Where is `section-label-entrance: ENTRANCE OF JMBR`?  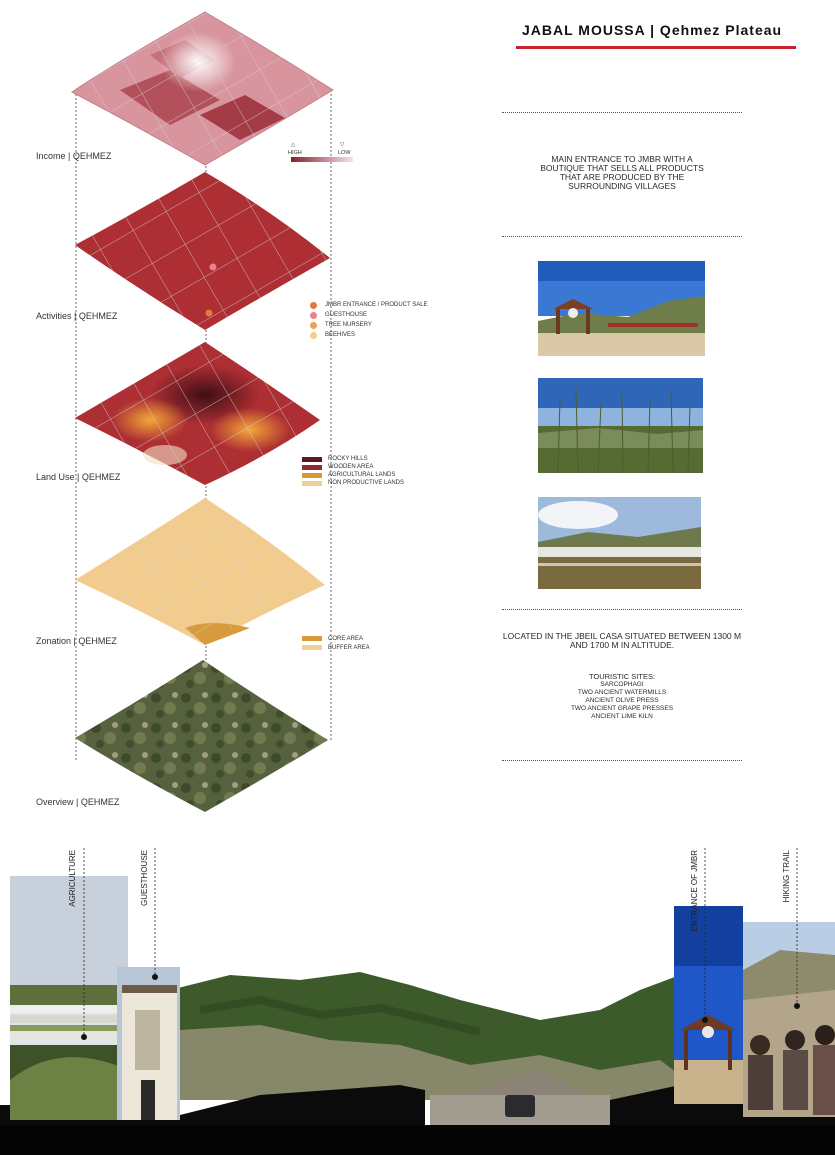
section-label-entrance: ENTRANCE OF JMBR is located at coordinates (694, 891).